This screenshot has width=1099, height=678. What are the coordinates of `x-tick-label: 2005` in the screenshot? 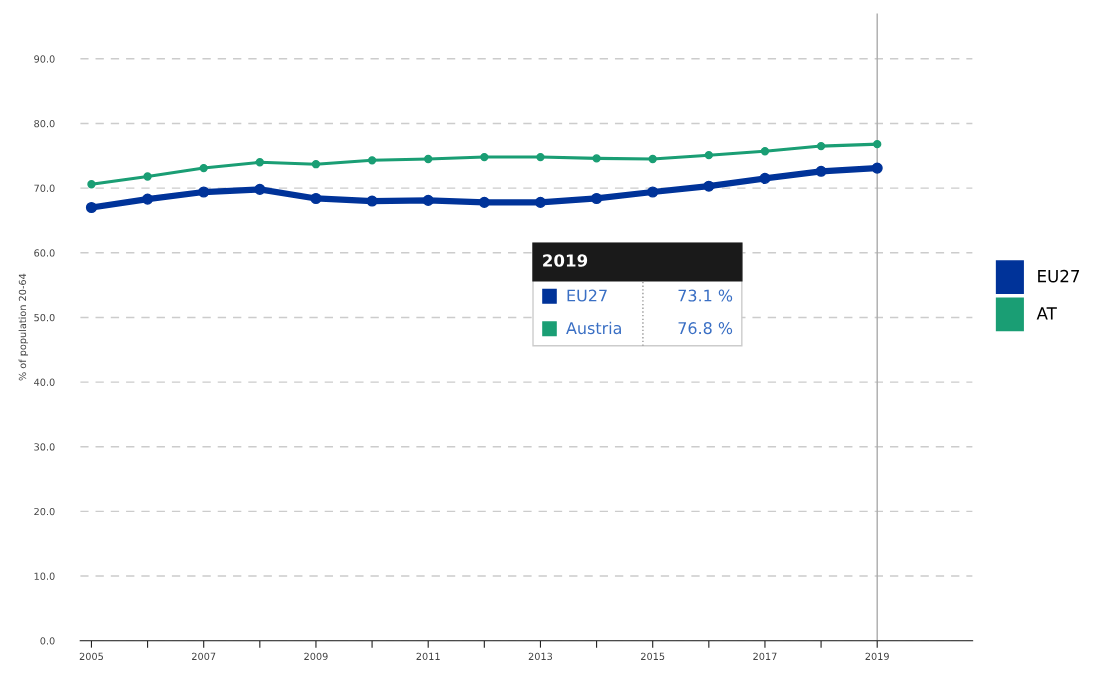 It's located at (91, 656).